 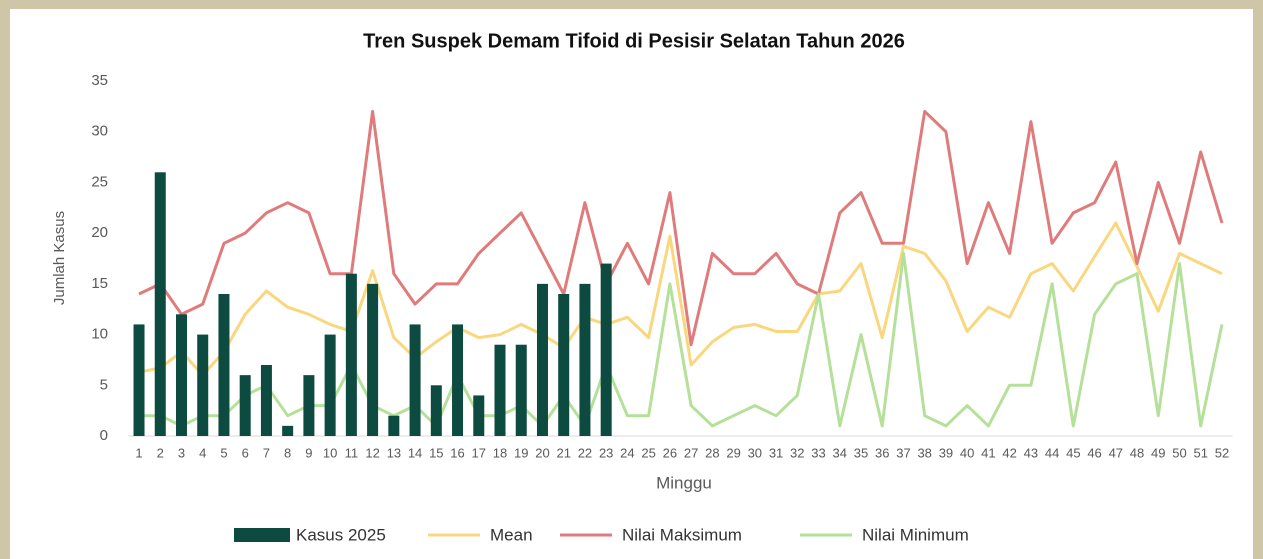 I want to click on y-tick-label: 5, so click(x=104, y=384).